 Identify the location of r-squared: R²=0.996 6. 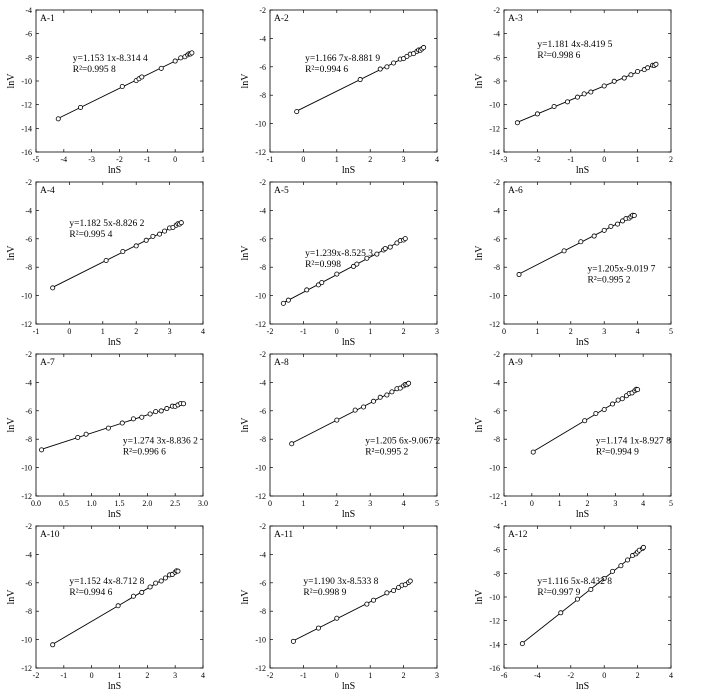
(144, 452).